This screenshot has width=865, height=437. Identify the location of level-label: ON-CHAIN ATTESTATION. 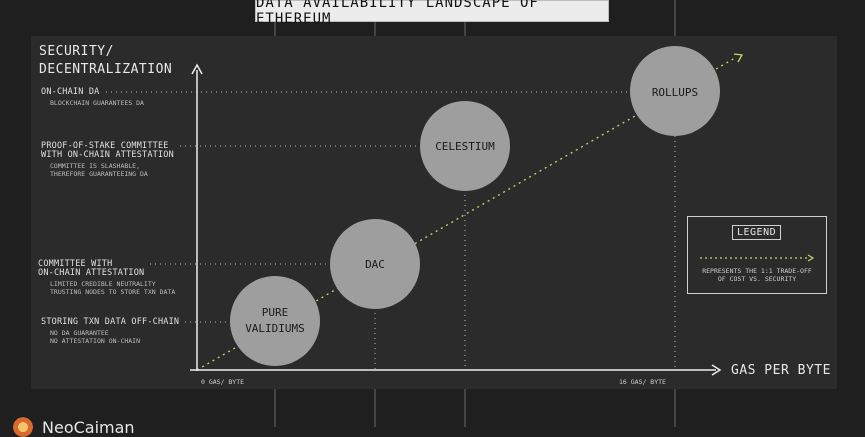
(91, 273).